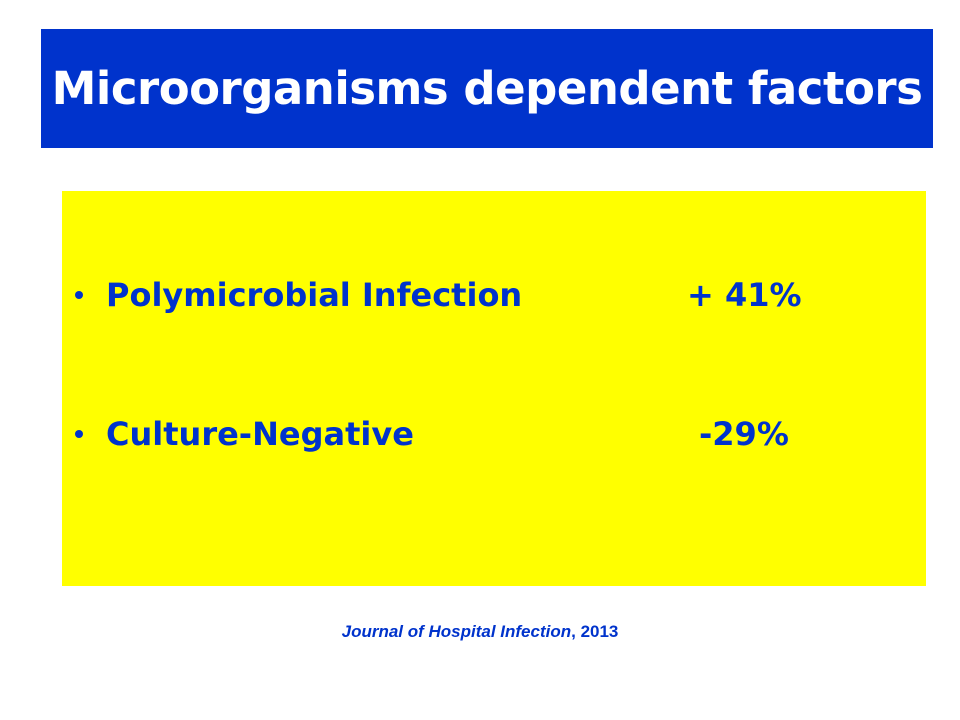 Image resolution: width=960 pixels, height=720 pixels. I want to click on bullet-item: Culture-Negative -29%, so click(494, 434).